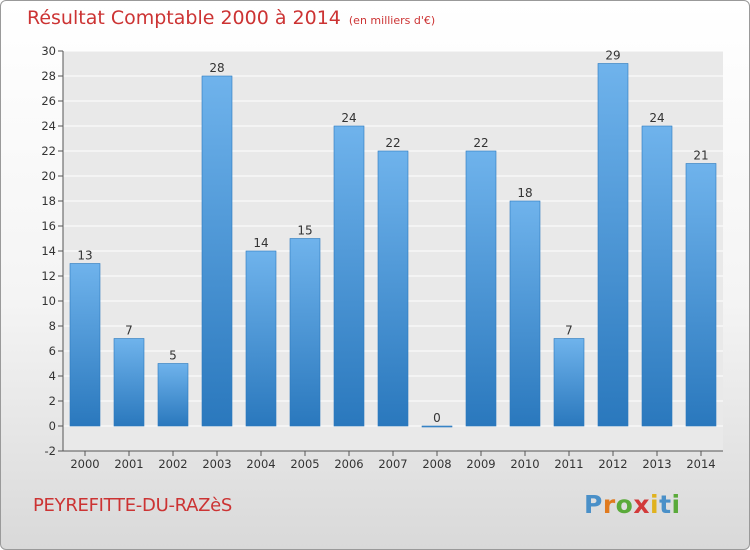  Describe the element at coordinates (84, 464) in the screenshot. I see `x-tick-label: 2000` at that location.